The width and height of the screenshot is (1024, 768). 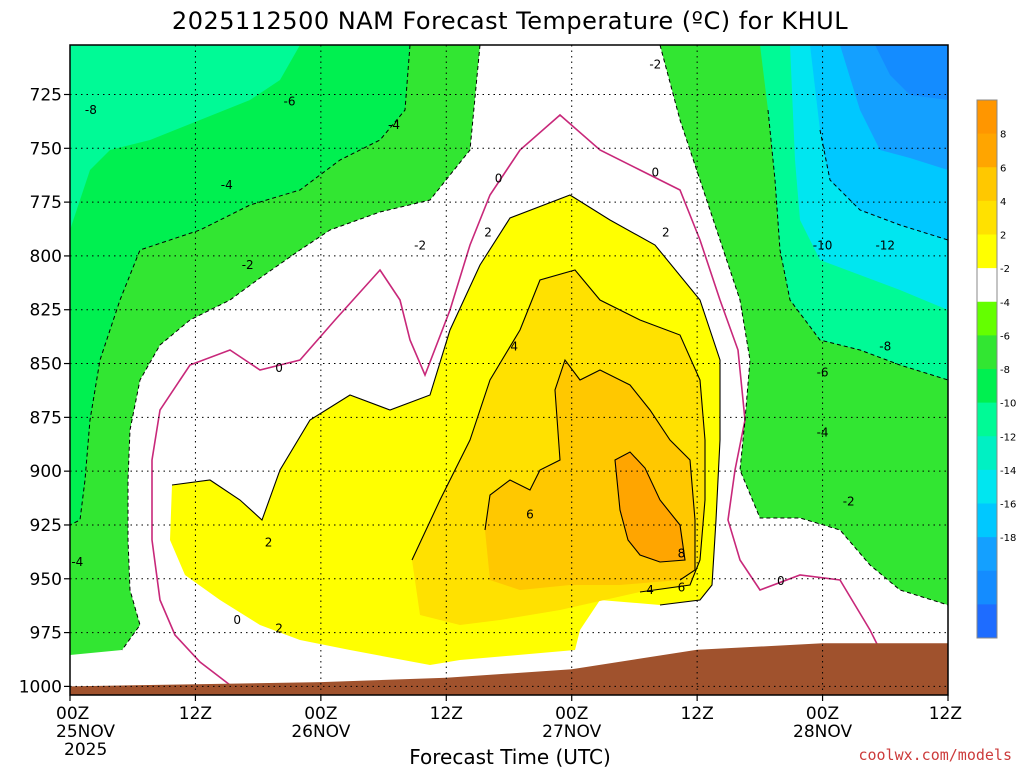 I want to click on x-tick-day: 25NOV, so click(x=85, y=732).